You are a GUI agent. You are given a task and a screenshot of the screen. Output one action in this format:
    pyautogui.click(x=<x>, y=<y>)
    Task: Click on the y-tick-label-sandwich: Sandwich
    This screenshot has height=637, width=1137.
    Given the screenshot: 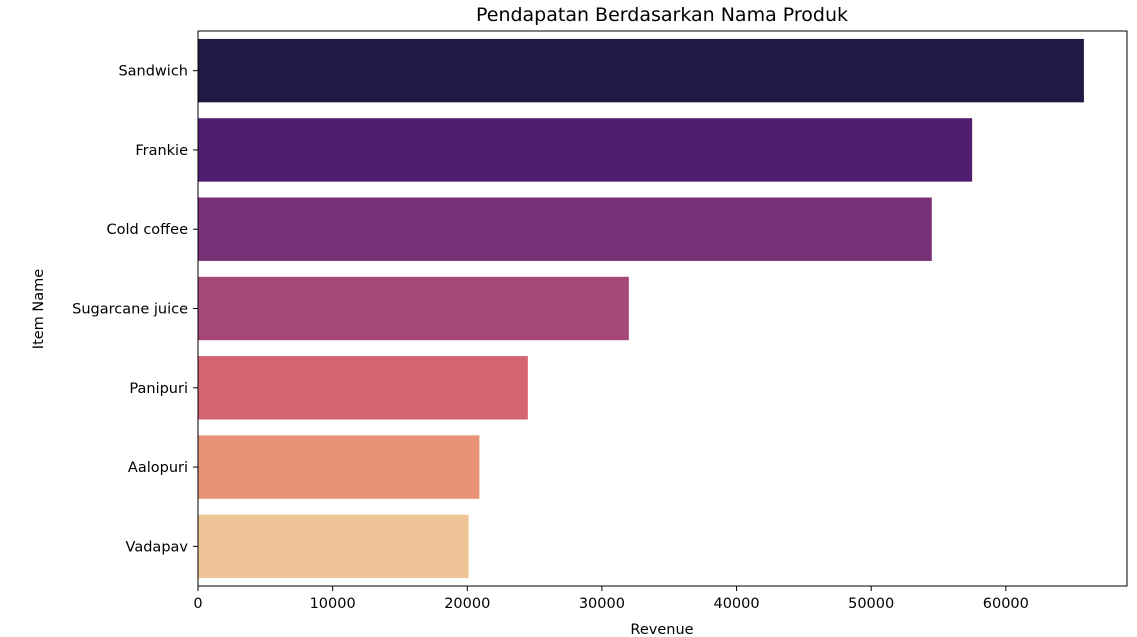 What is the action you would take?
    pyautogui.click(x=153, y=72)
    